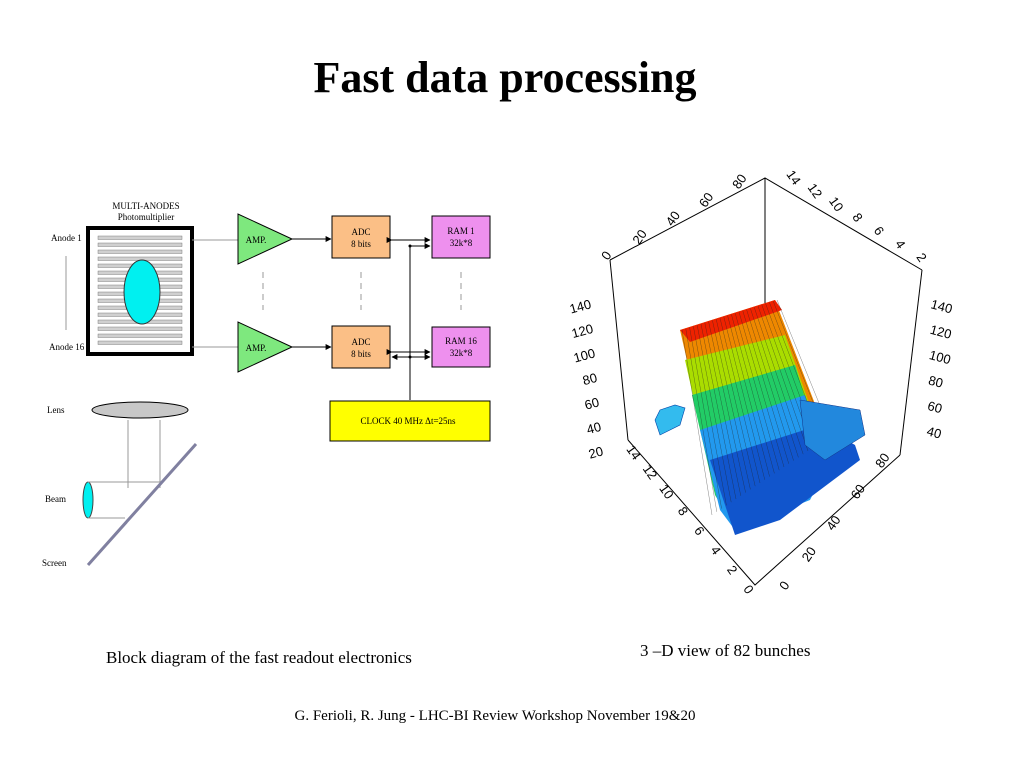 The image size is (1024, 768). Describe the element at coordinates (145, 206) in the screenshot. I see `pm-title-line1: MULTI-ANODES` at that location.